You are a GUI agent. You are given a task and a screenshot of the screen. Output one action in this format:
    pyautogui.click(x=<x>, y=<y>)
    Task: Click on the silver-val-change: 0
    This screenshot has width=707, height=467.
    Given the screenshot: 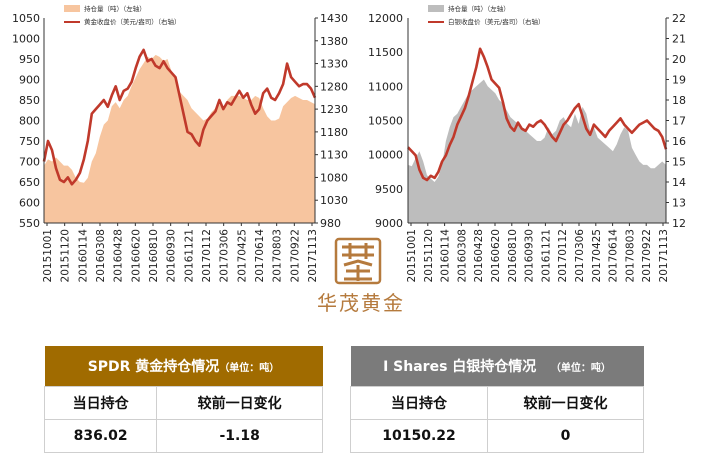 What is the action you would take?
    pyautogui.click(x=565, y=436)
    